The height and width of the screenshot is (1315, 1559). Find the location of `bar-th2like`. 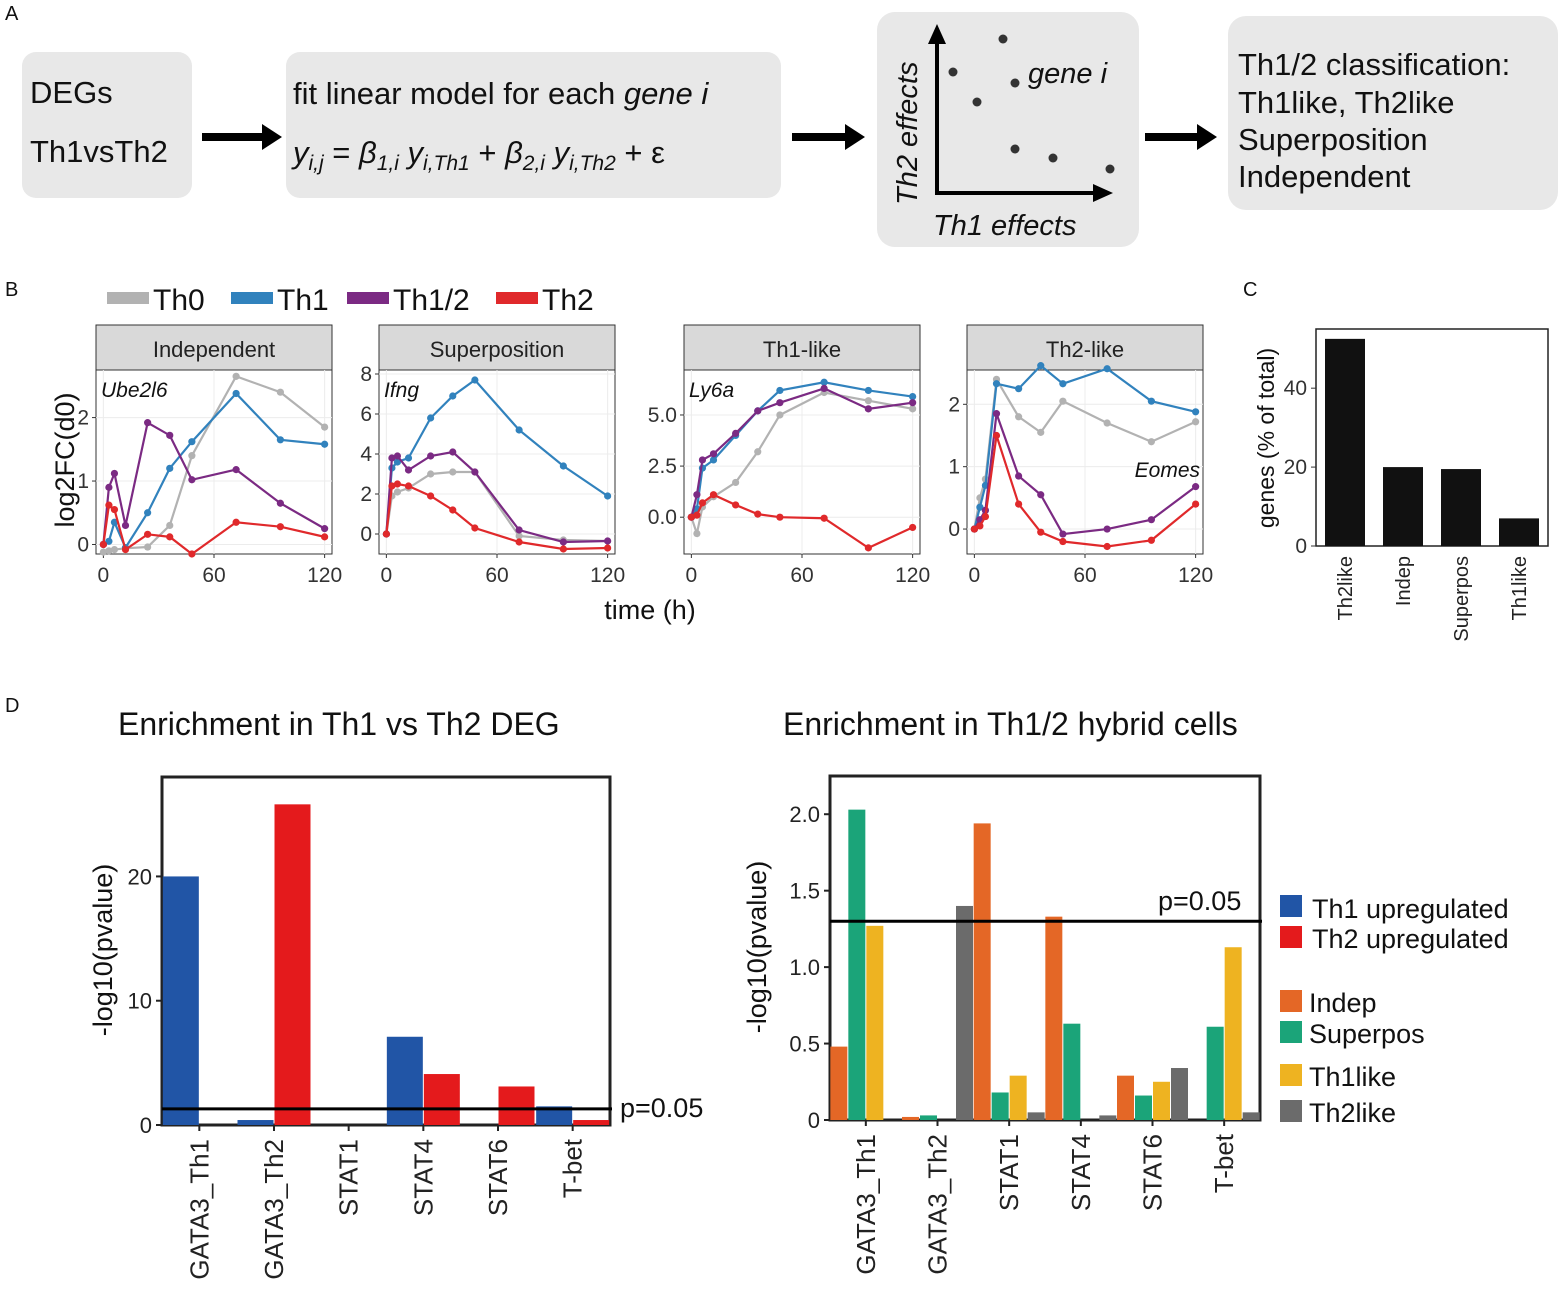

bar-th2like is located at coordinates (1179, 1094).